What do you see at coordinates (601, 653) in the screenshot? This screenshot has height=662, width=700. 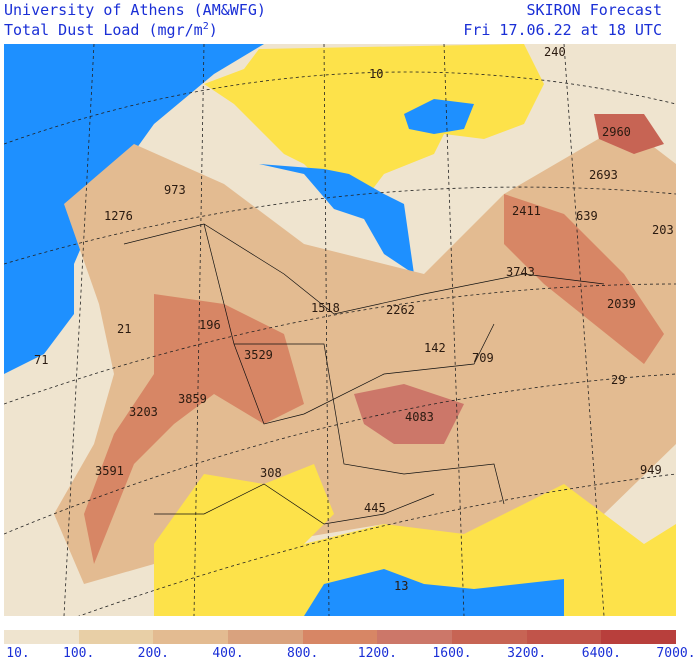 I see `legend-tick-label: 6400.` at bounding box center [601, 653].